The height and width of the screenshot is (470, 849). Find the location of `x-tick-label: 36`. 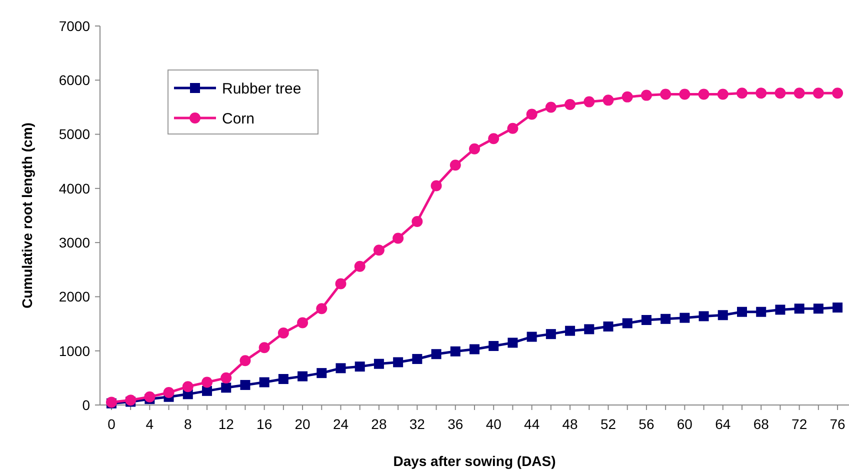

x-tick-label: 36 is located at coordinates (456, 424).